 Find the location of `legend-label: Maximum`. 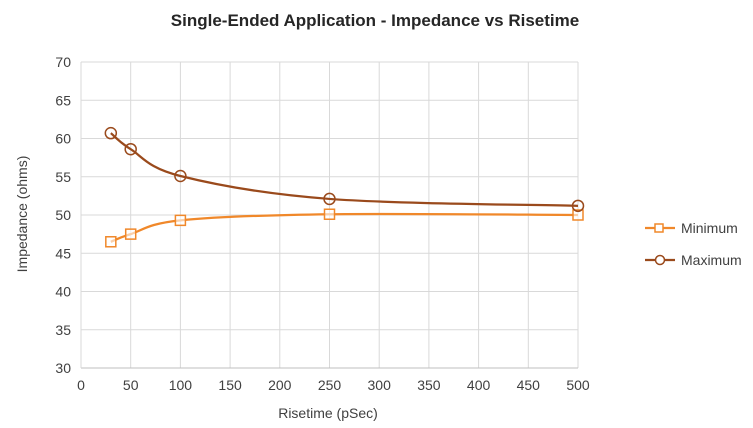

legend-label: Maximum is located at coordinates (711, 260).